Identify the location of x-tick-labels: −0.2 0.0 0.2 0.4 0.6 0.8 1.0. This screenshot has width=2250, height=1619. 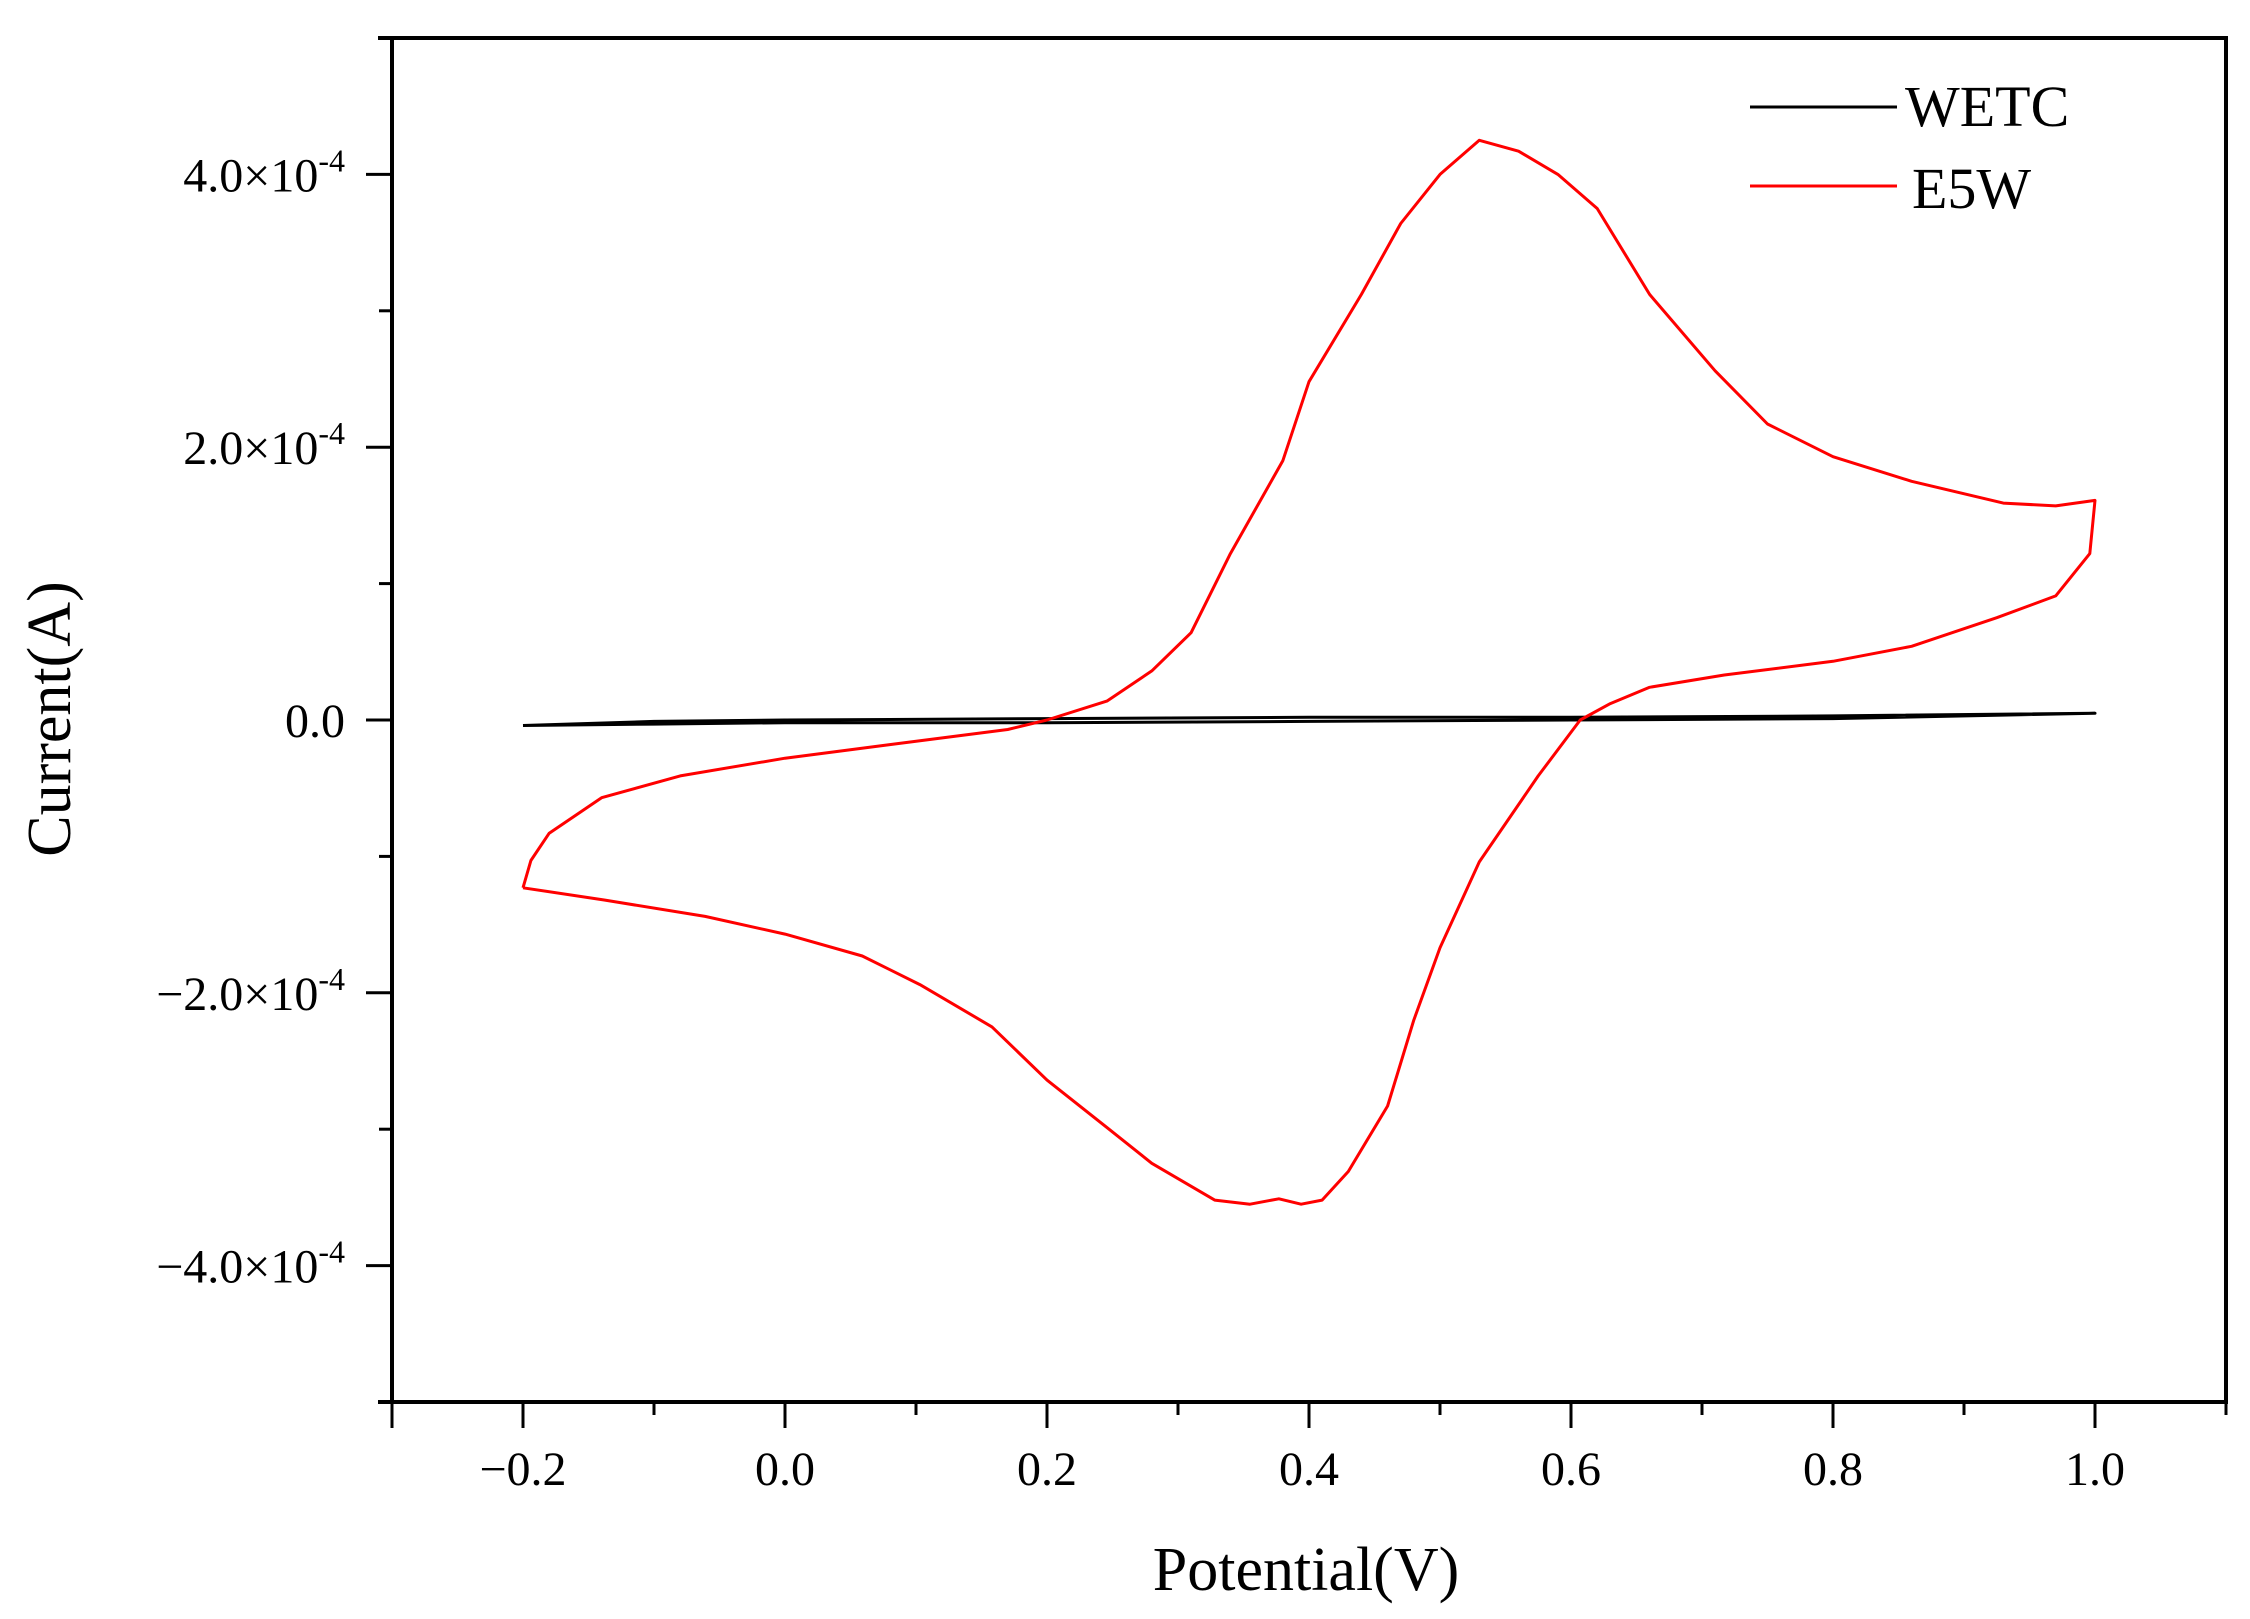
(1302, 1469).